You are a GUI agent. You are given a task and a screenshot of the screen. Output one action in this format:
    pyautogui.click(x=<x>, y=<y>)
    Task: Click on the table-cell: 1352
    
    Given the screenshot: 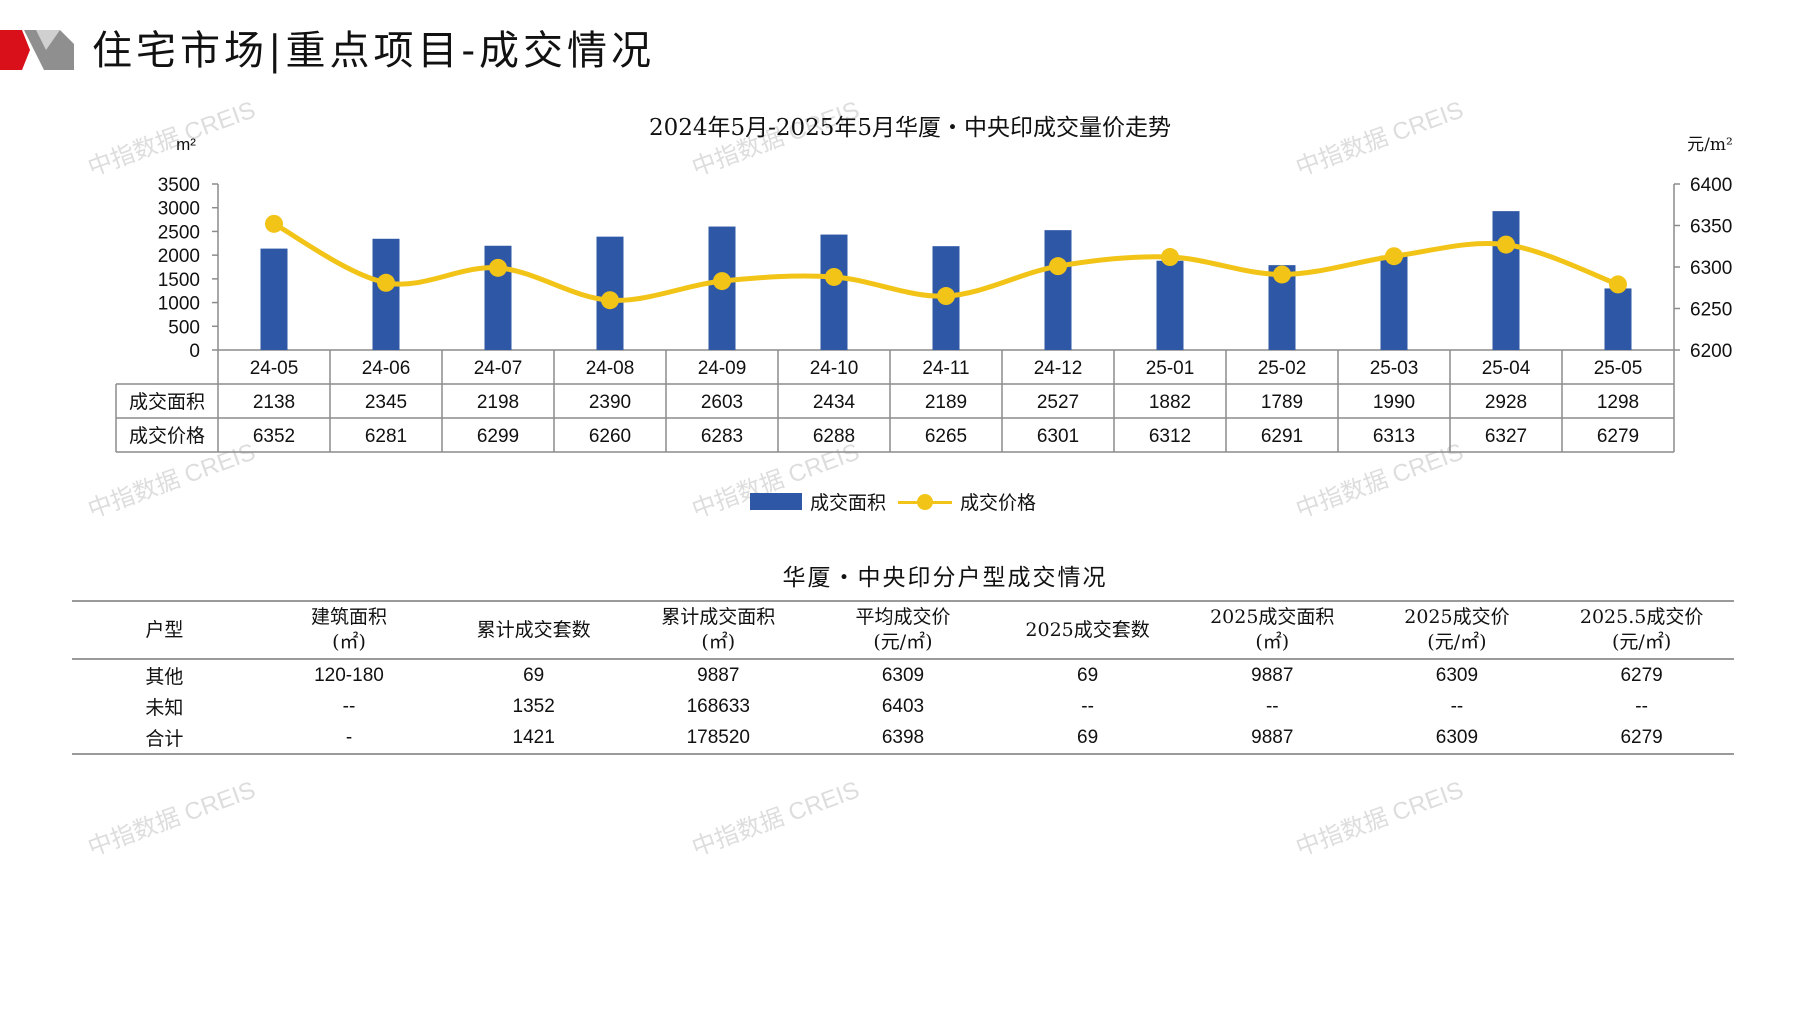 What is the action you would take?
    pyautogui.click(x=533, y=706)
    